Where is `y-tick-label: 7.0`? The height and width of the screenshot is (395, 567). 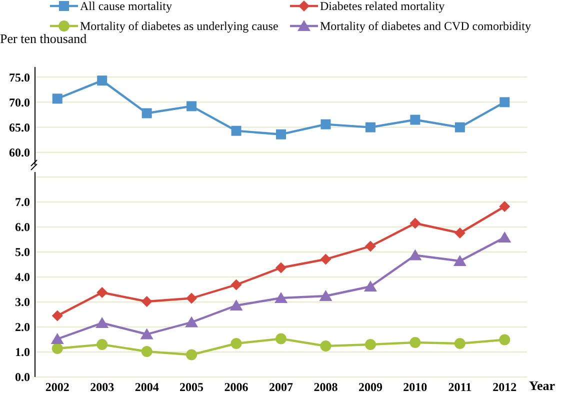
y-tick-label: 7.0 is located at coordinates (22, 202).